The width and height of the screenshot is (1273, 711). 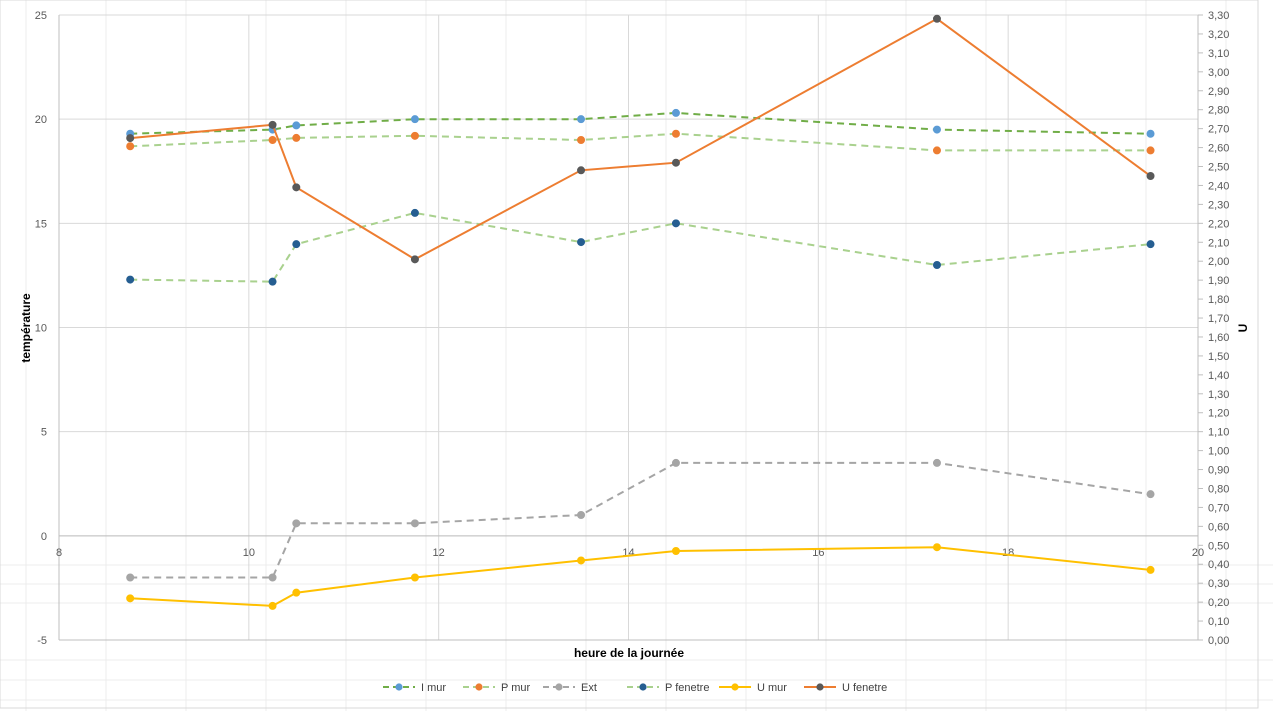 I want to click on y2-tick-label: 1,10, so click(x=1218, y=433).